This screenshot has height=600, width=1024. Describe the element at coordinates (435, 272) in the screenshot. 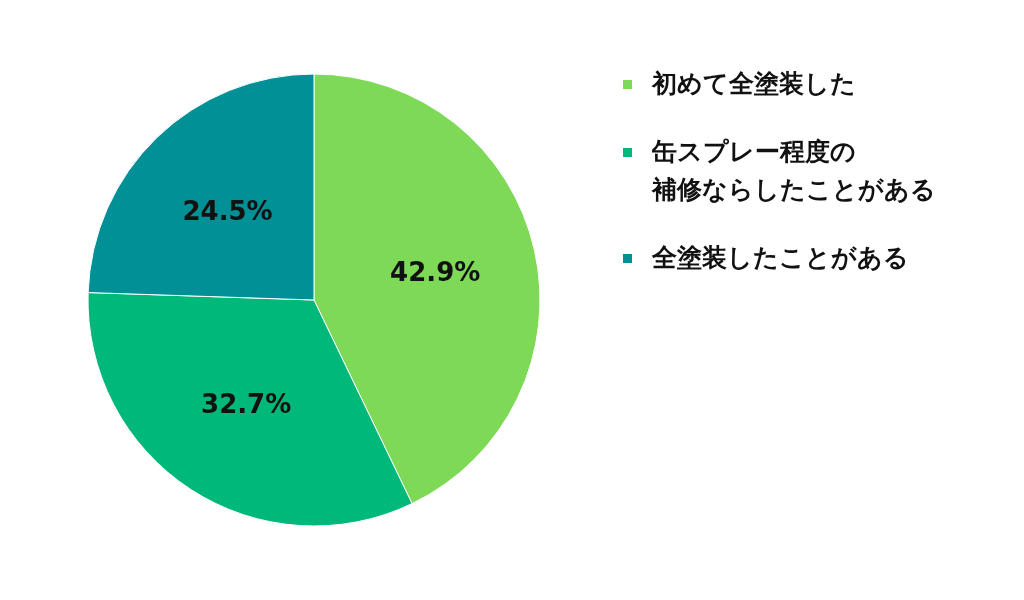

I see `data-label: 42.9%` at that location.